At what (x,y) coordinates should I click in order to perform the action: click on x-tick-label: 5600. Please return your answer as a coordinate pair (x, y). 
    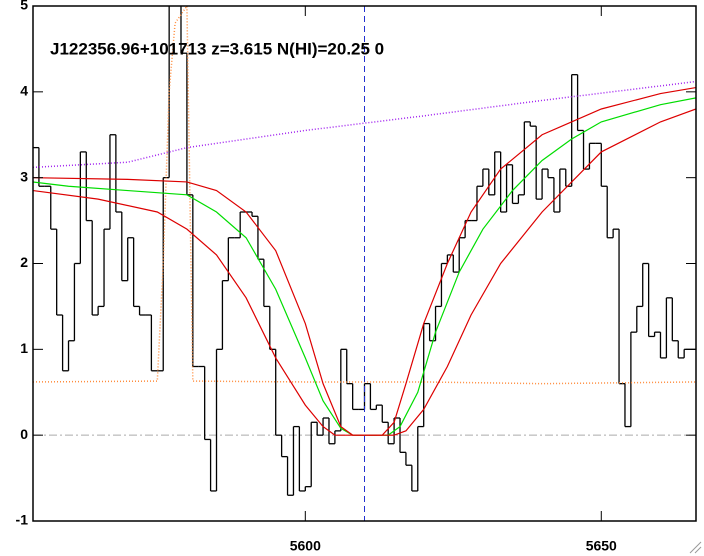
    Looking at the image, I should click on (305, 546).